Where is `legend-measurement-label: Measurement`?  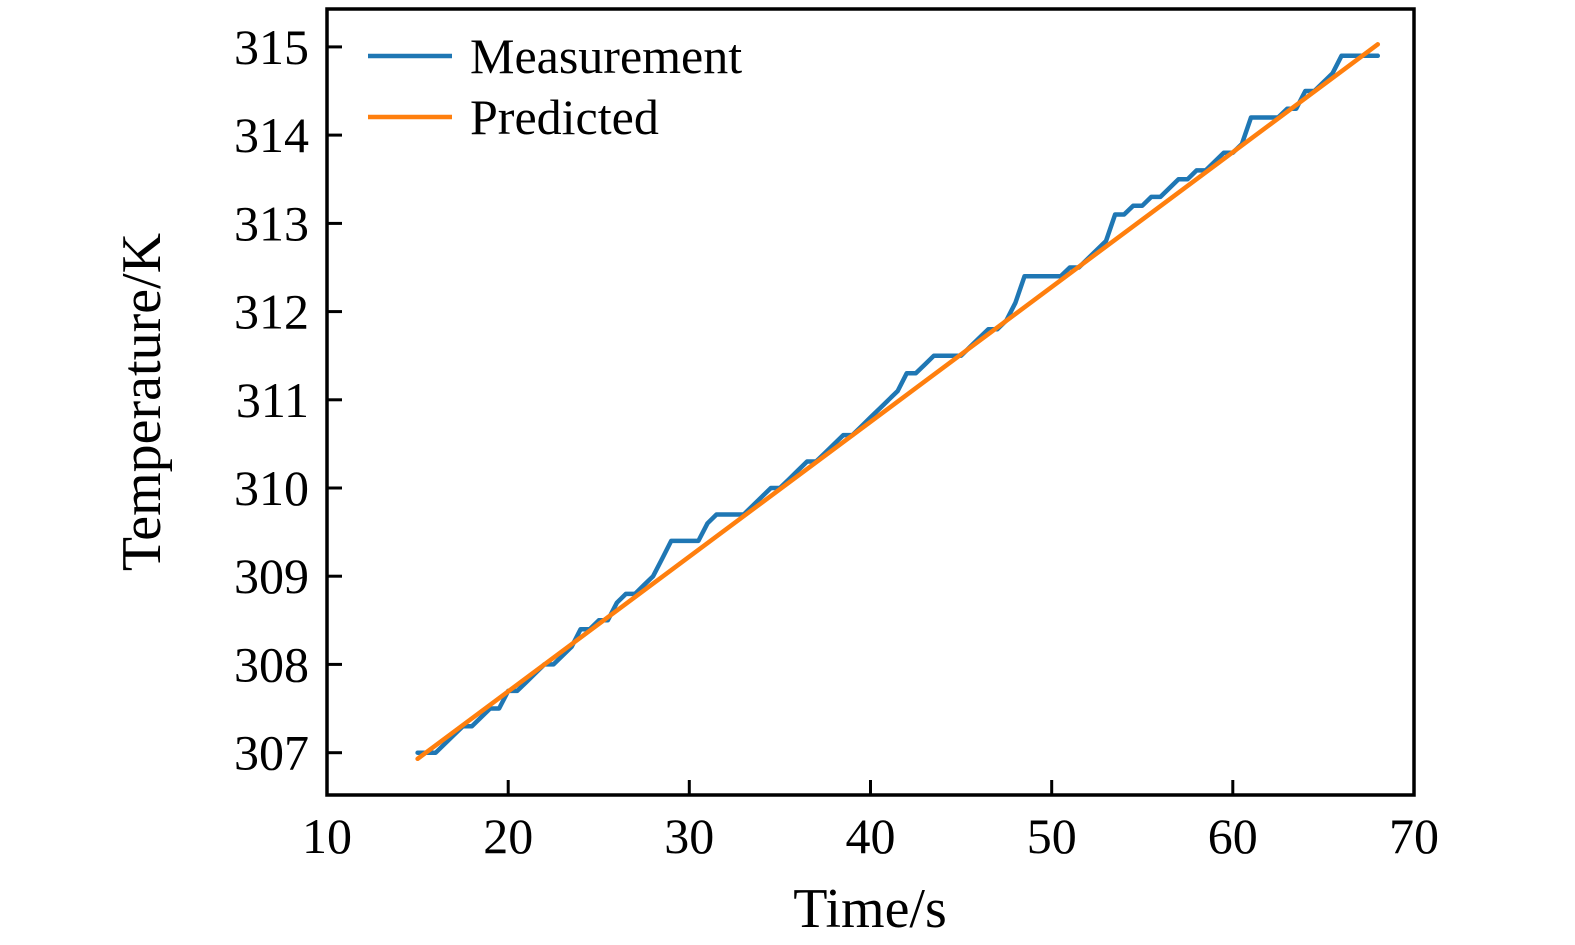
legend-measurement-label: Measurement is located at coordinates (606, 56).